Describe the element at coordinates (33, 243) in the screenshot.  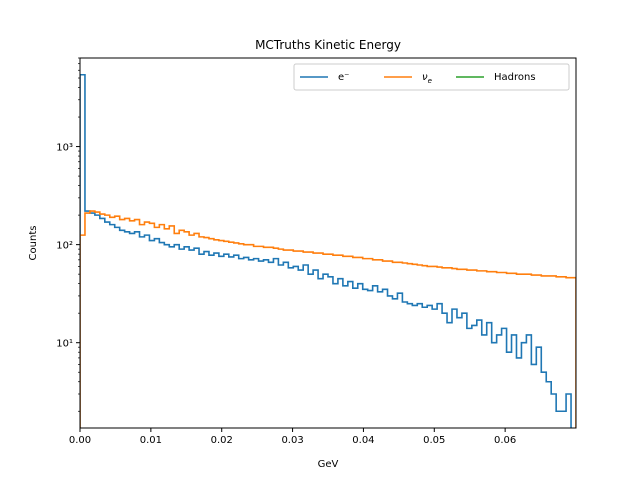
I see `y-axis-label: Counts` at that location.